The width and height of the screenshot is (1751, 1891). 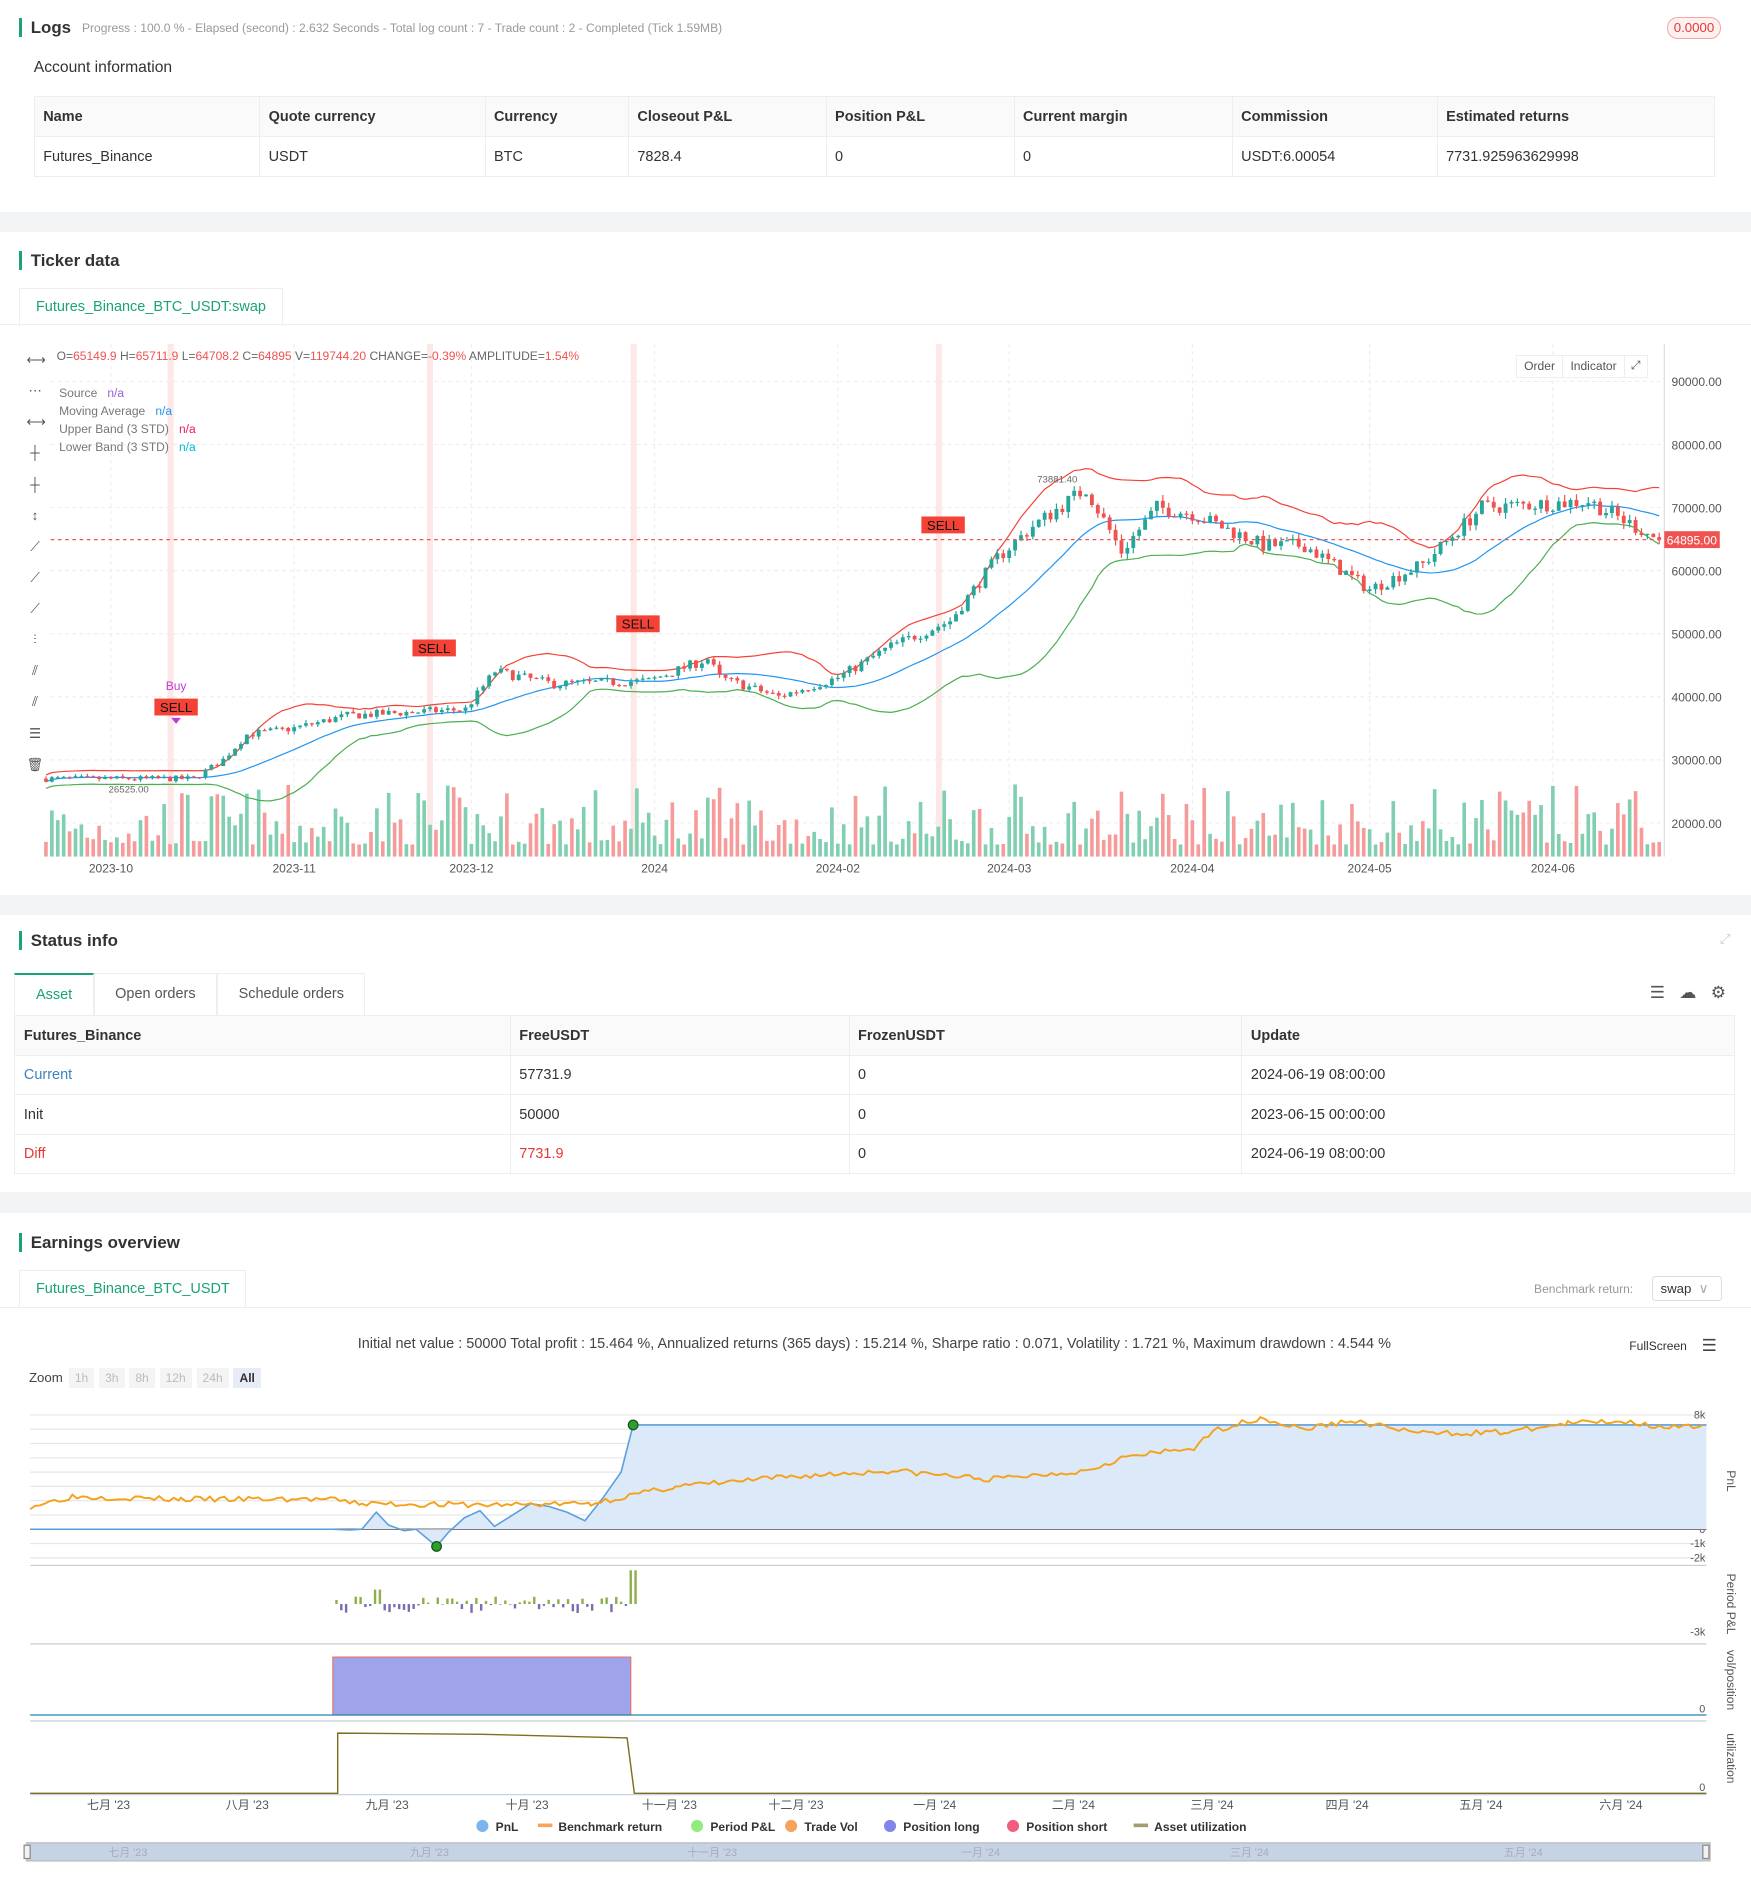 What do you see at coordinates (1540, 366) in the screenshot?
I see `order-button: Order` at bounding box center [1540, 366].